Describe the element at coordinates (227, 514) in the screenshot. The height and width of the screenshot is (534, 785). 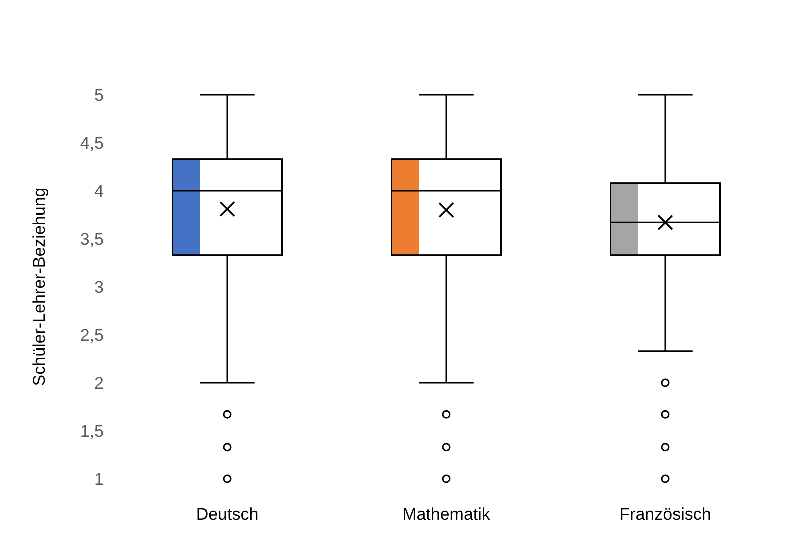
I see `x-tick-label: Deutsch` at that location.